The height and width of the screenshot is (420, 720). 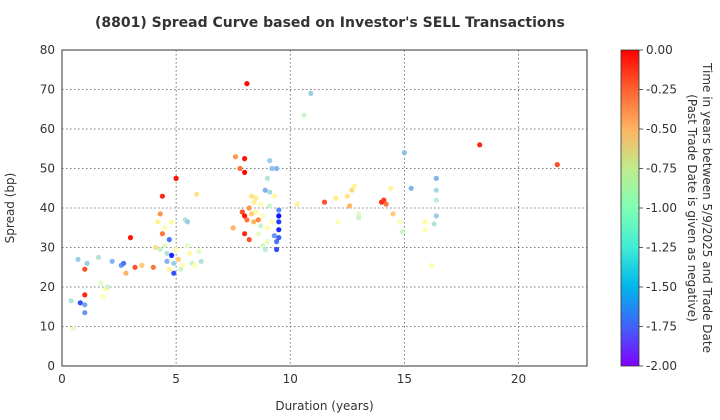 I want to click on x-tick-label: 5, so click(x=176, y=379).